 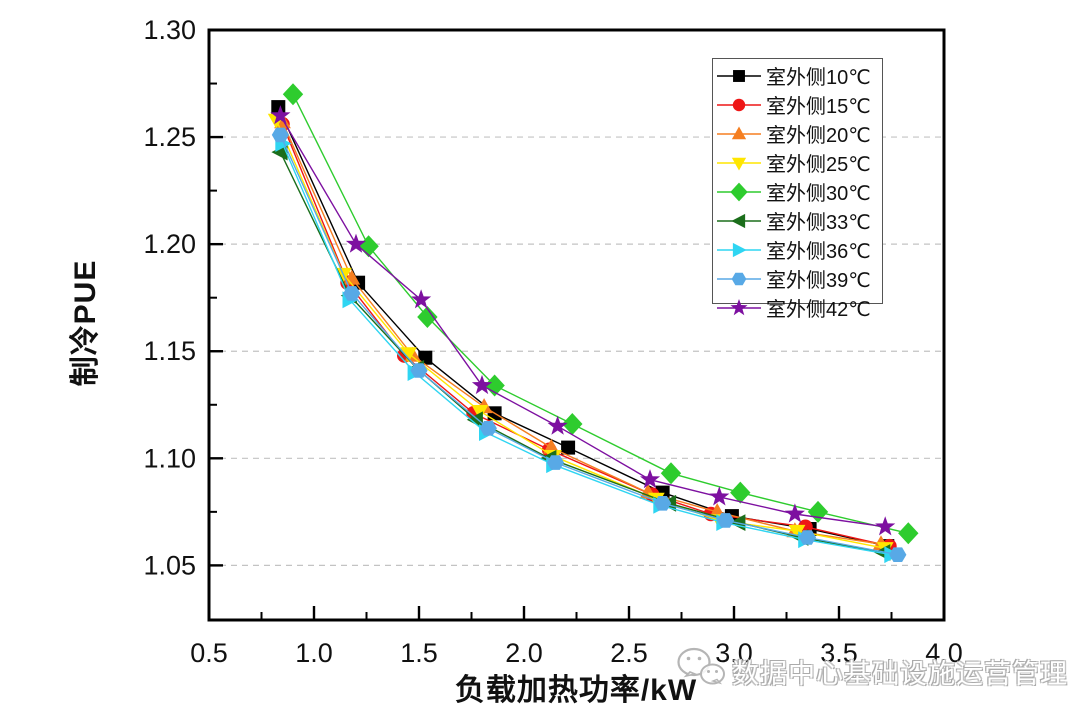 I want to click on legend-marker-hexagon-icon, so click(x=739, y=278).